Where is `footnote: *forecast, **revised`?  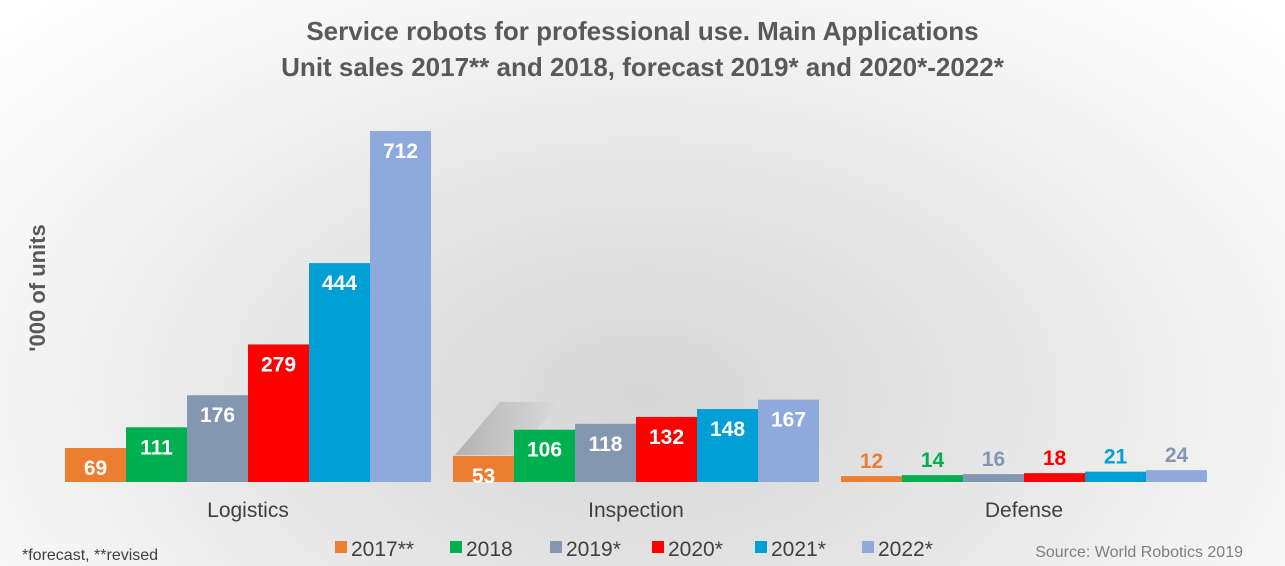
footnote: *forecast, **revised is located at coordinates (90, 555).